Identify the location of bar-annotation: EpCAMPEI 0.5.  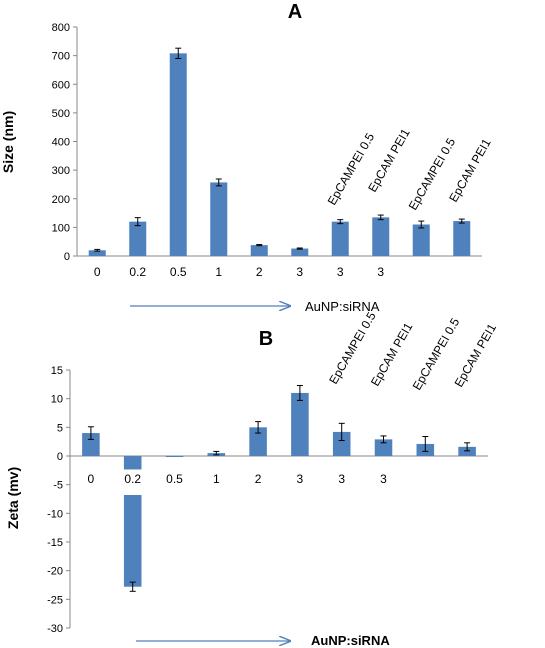
(351, 168).